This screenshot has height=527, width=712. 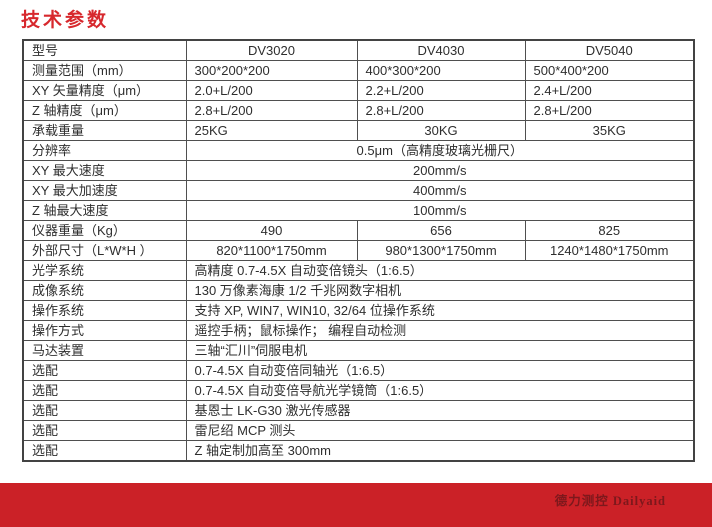 I want to click on row-value-span: 三轴“汇川”伺服电机, so click(x=440, y=350).